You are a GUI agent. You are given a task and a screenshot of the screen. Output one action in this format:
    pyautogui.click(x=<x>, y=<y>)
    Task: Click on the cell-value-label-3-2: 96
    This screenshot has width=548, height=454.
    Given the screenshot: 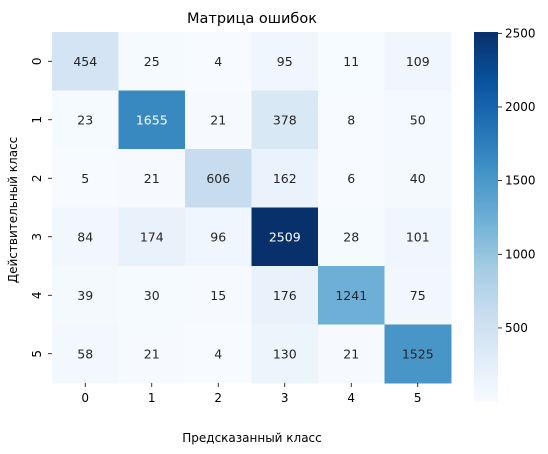 What is the action you would take?
    pyautogui.click(x=218, y=236)
    